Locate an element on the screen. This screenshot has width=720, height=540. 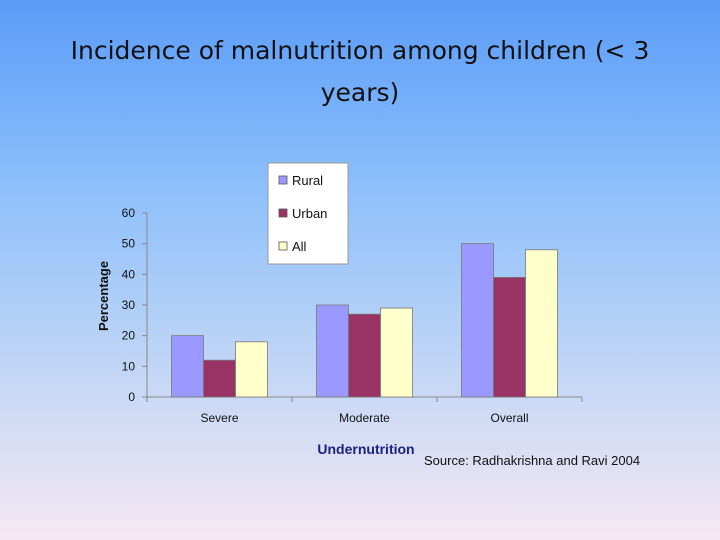
y-tick-label: 30 is located at coordinates (129, 305).